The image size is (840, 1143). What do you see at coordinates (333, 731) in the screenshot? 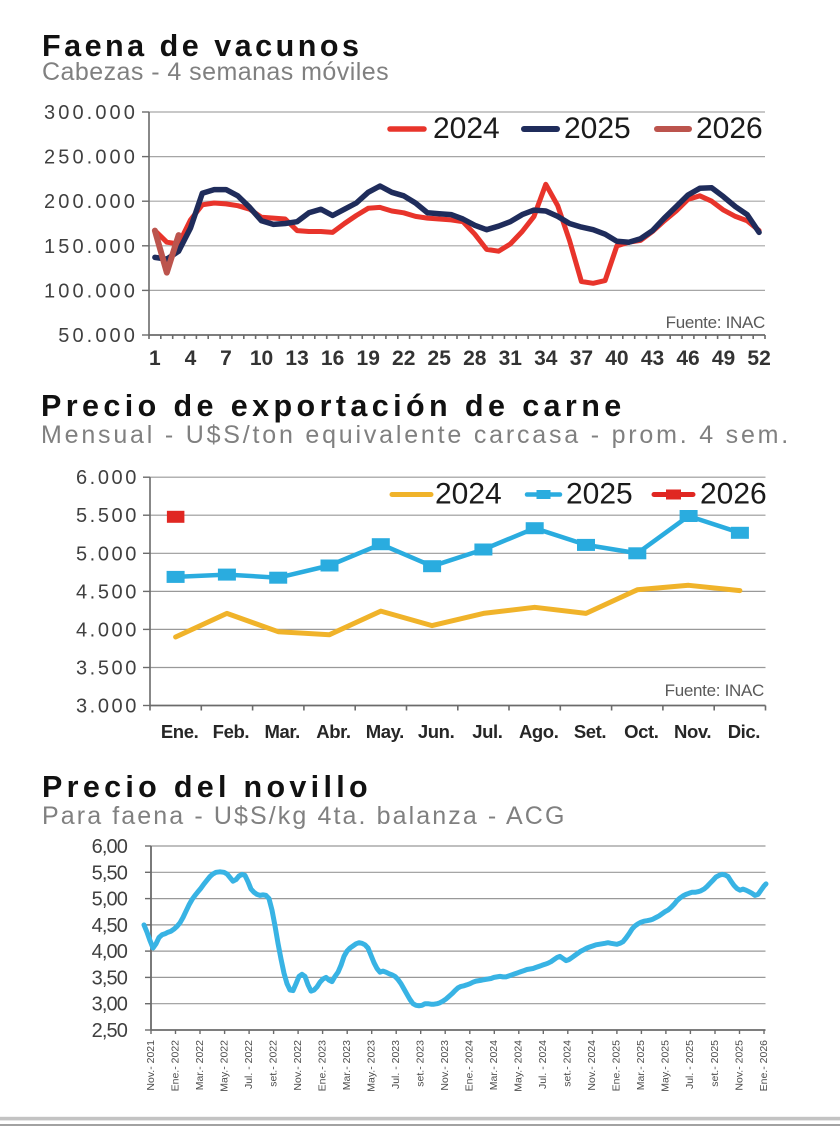
I see `svg-text: Abr.` at bounding box center [333, 731].